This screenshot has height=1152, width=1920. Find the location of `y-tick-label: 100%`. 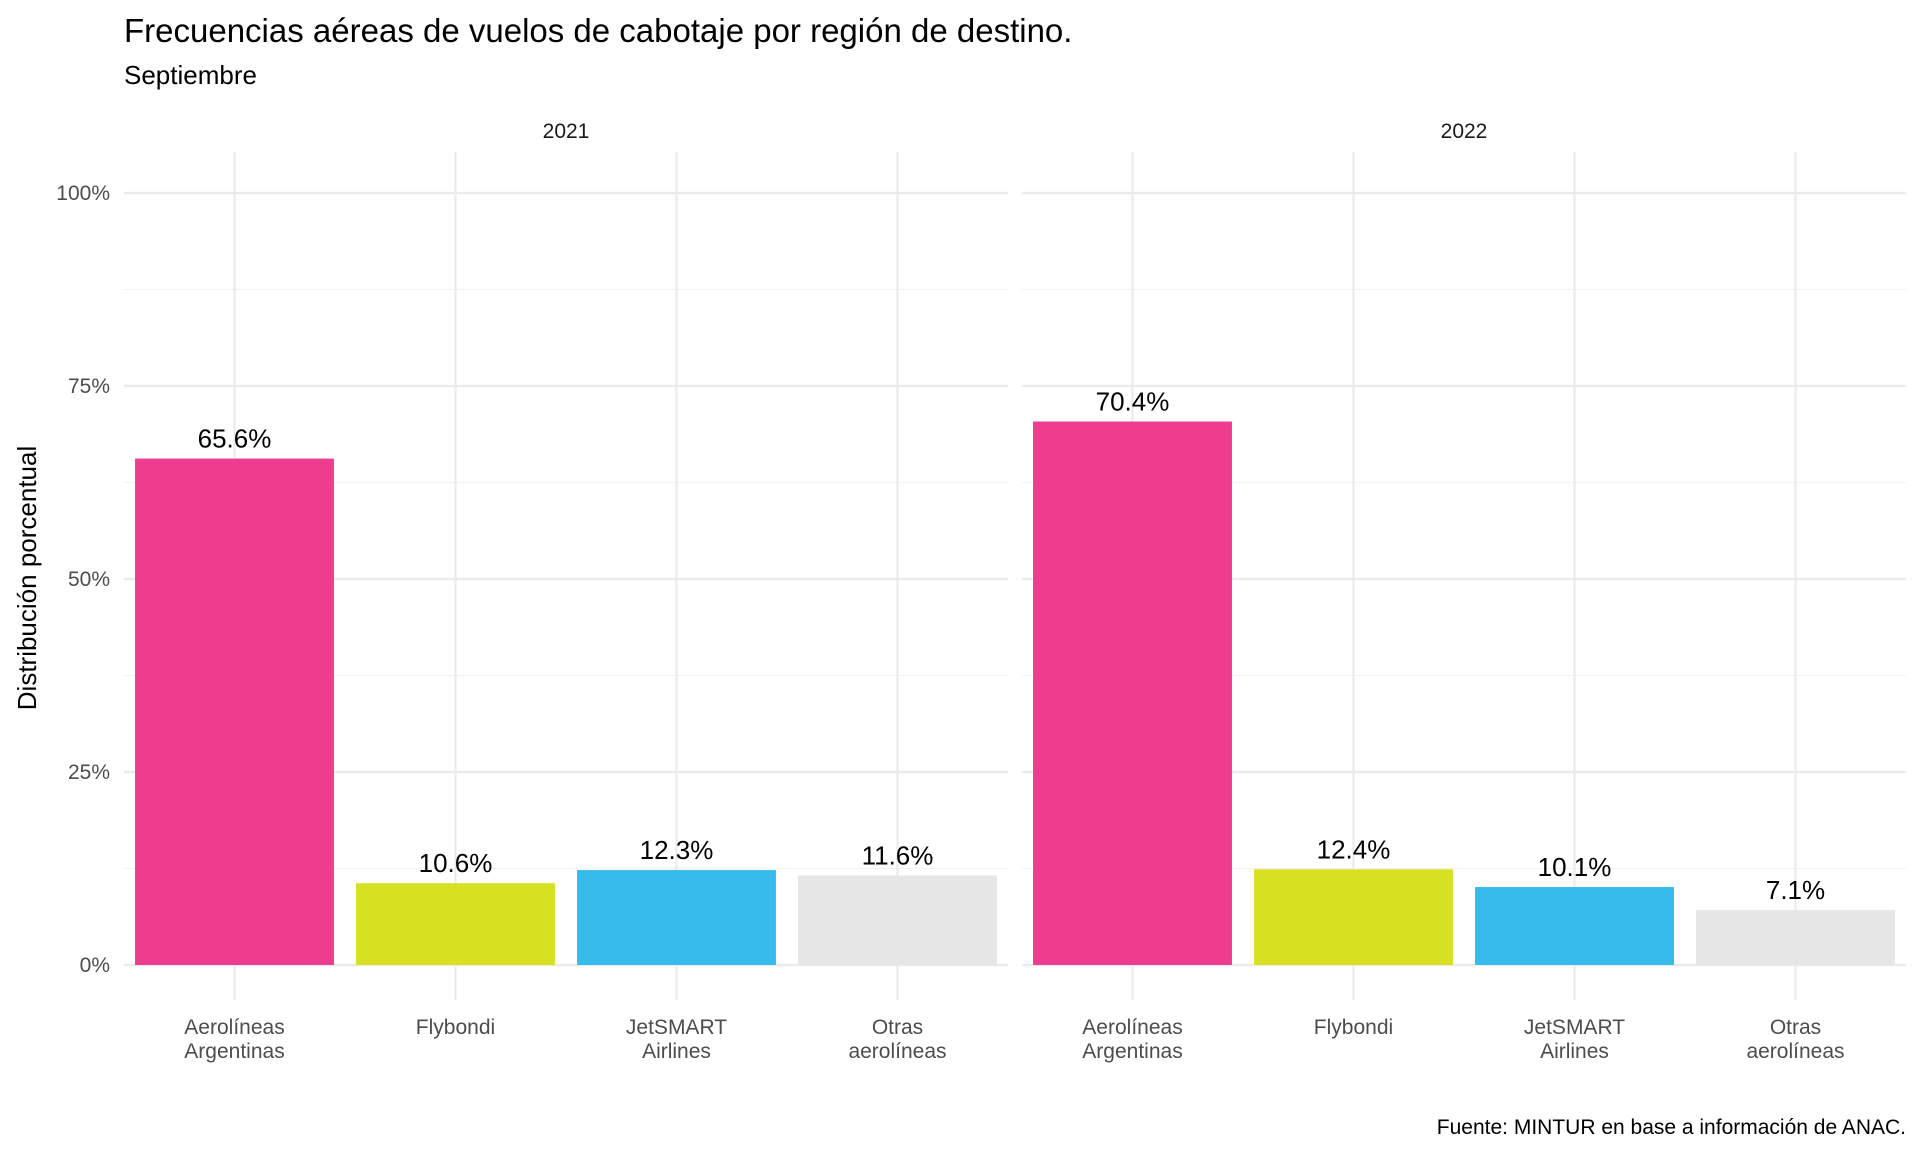

y-tick-label: 100% is located at coordinates (83, 193).